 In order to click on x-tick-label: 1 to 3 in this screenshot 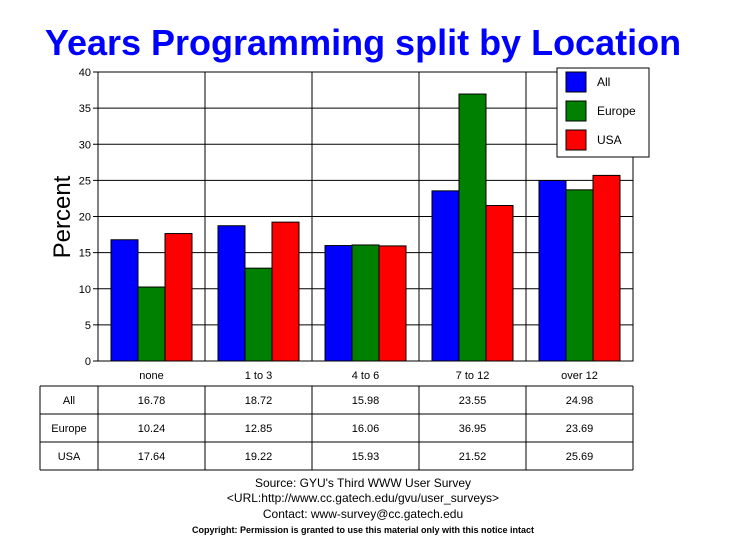, I will do `click(259, 376)`.